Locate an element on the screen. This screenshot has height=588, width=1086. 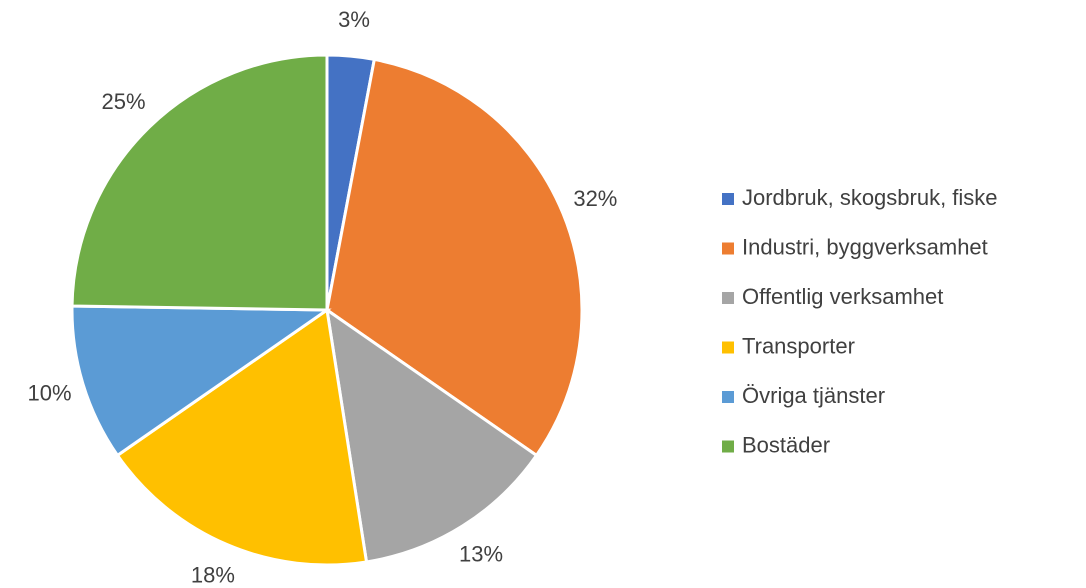
legend-label: Industri, byggverksamhet is located at coordinates (865, 246).